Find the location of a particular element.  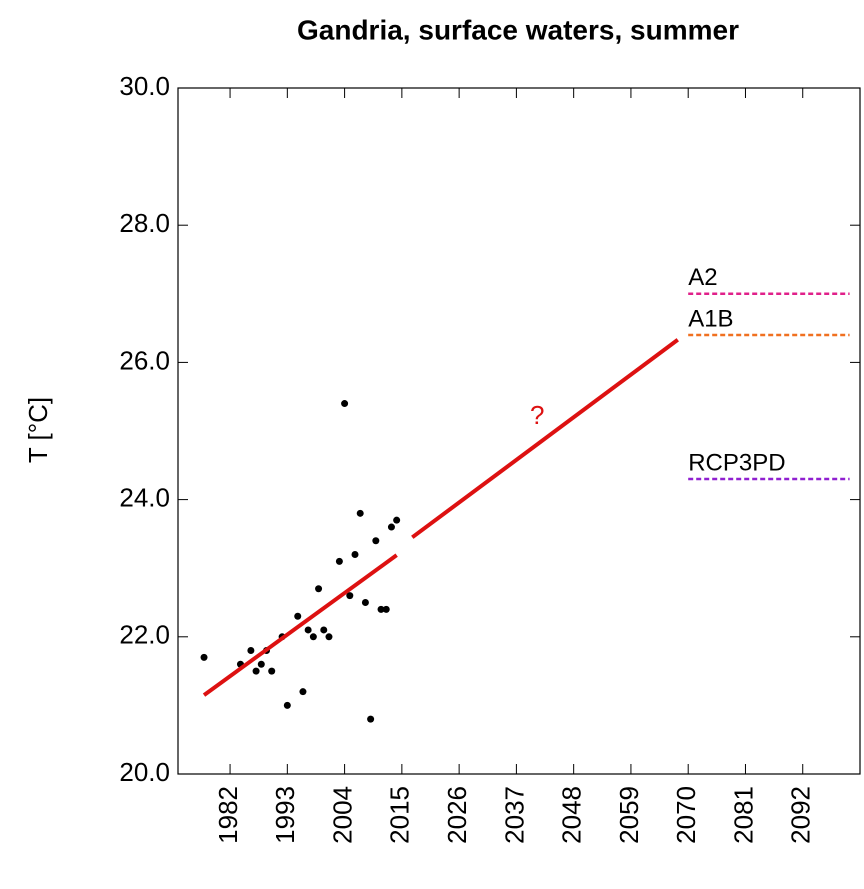

x-tick-label: 2026 is located at coordinates (457, 815).